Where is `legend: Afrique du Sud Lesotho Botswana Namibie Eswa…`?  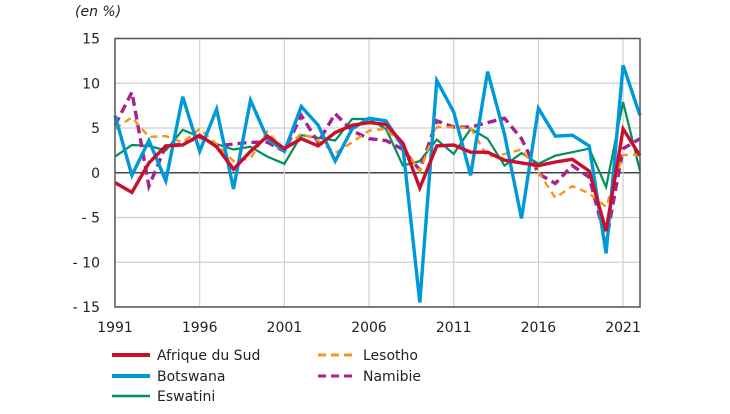
legend: Afrique du Sud Lesotho Botswana Namibie Eswa… is located at coordinates (266, 376).